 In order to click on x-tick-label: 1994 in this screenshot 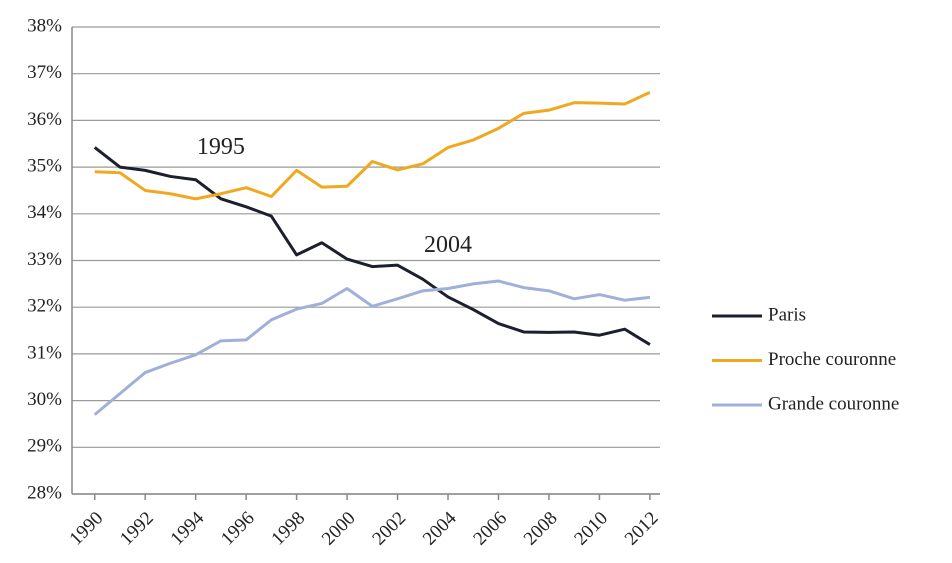, I will do `click(188, 528)`.